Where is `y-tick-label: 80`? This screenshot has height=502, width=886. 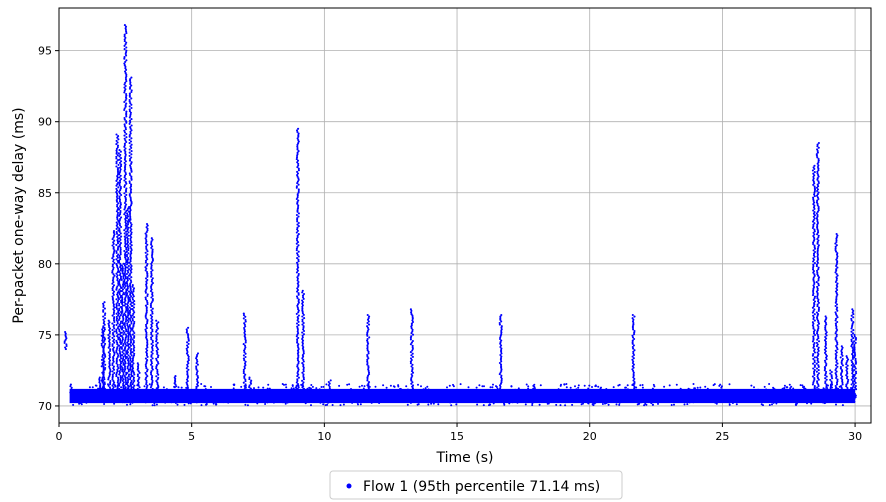
y-tick-label: 80 is located at coordinates (45, 264).